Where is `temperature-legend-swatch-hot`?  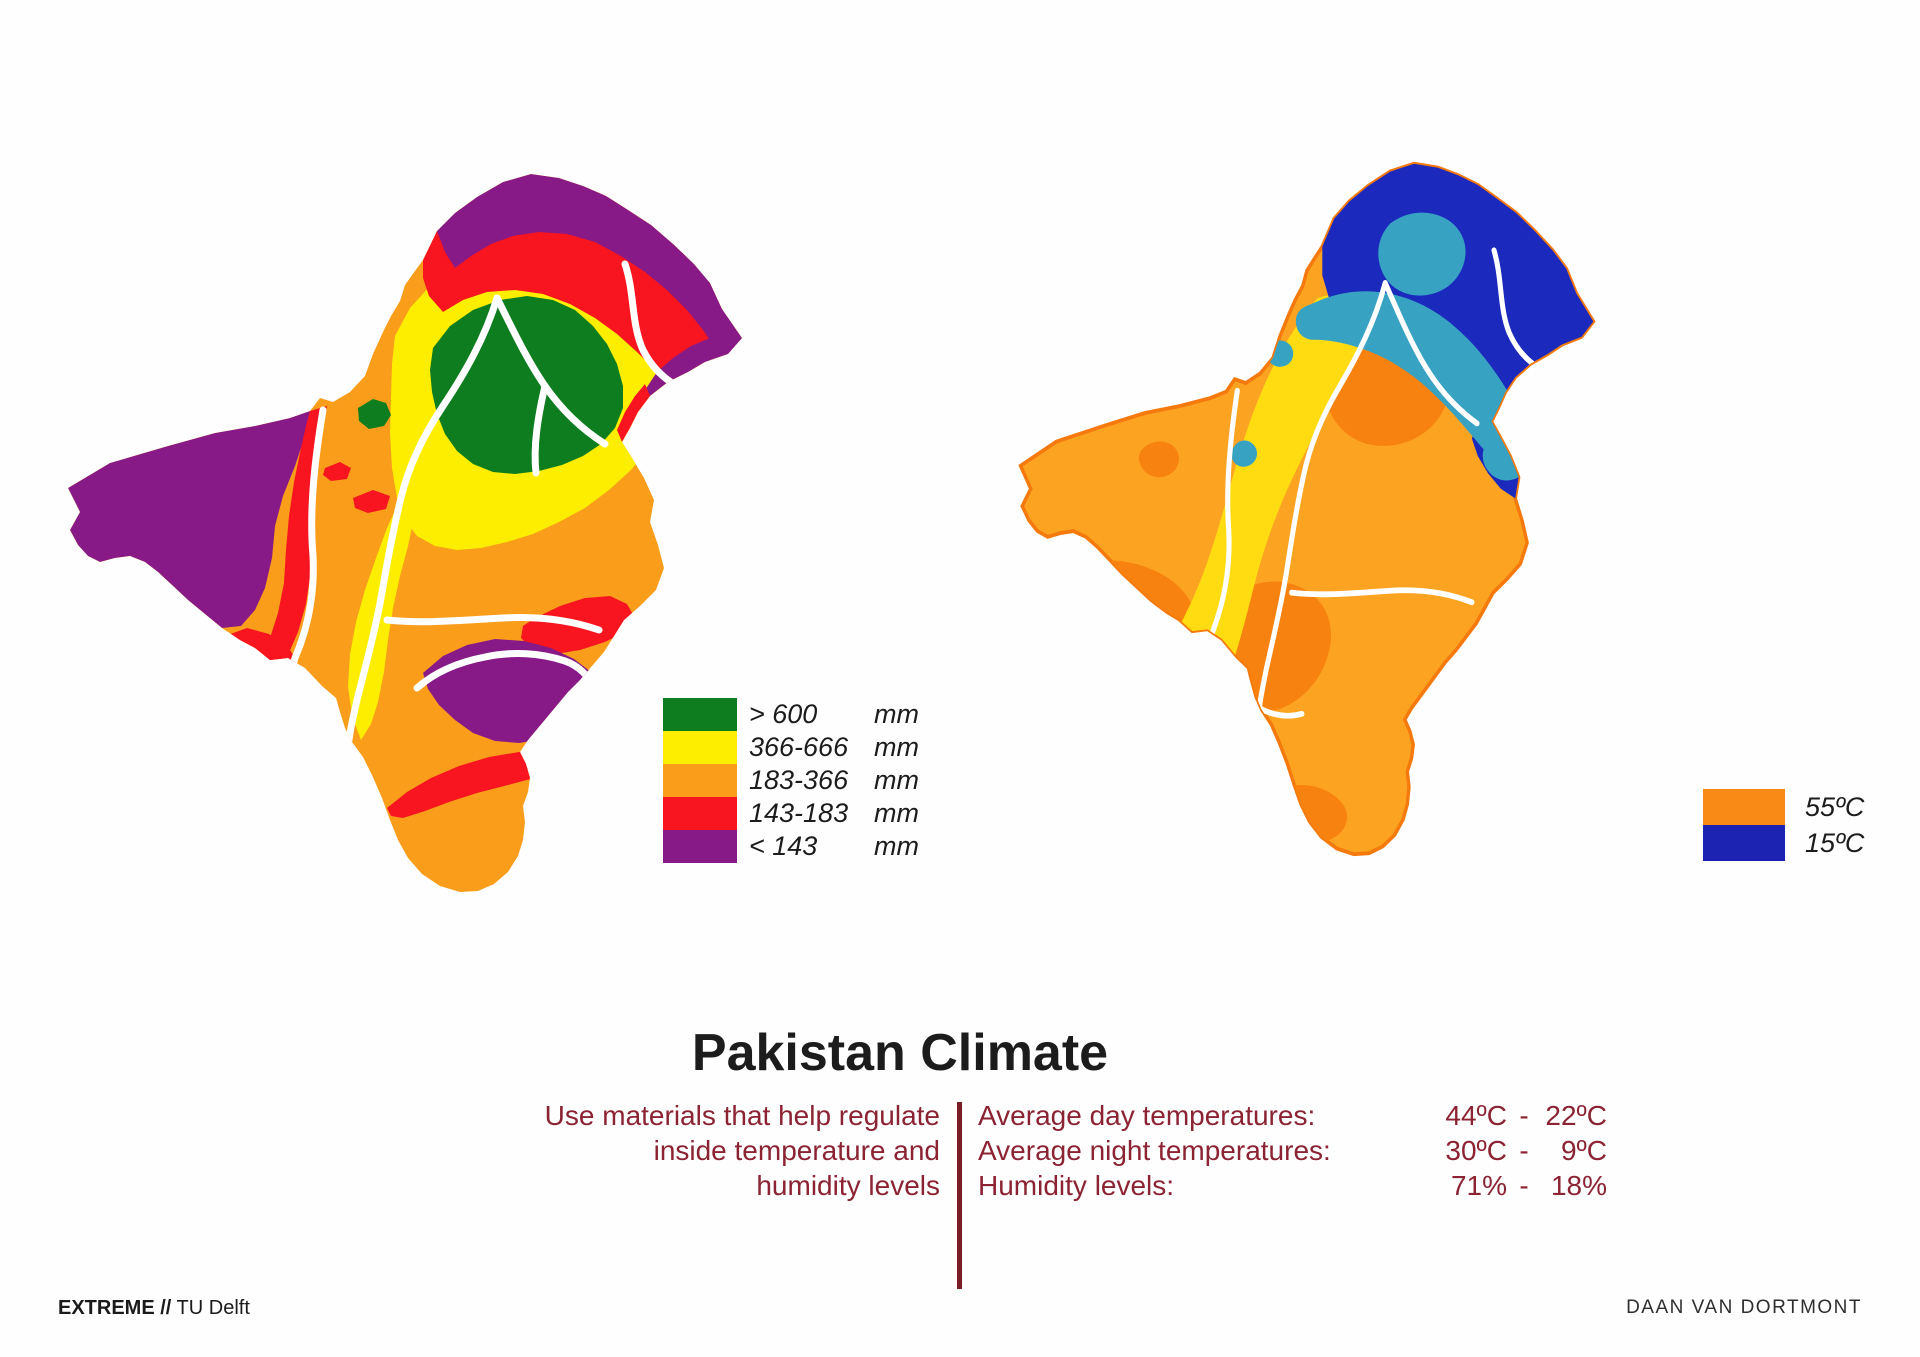 temperature-legend-swatch-hot is located at coordinates (1744, 807).